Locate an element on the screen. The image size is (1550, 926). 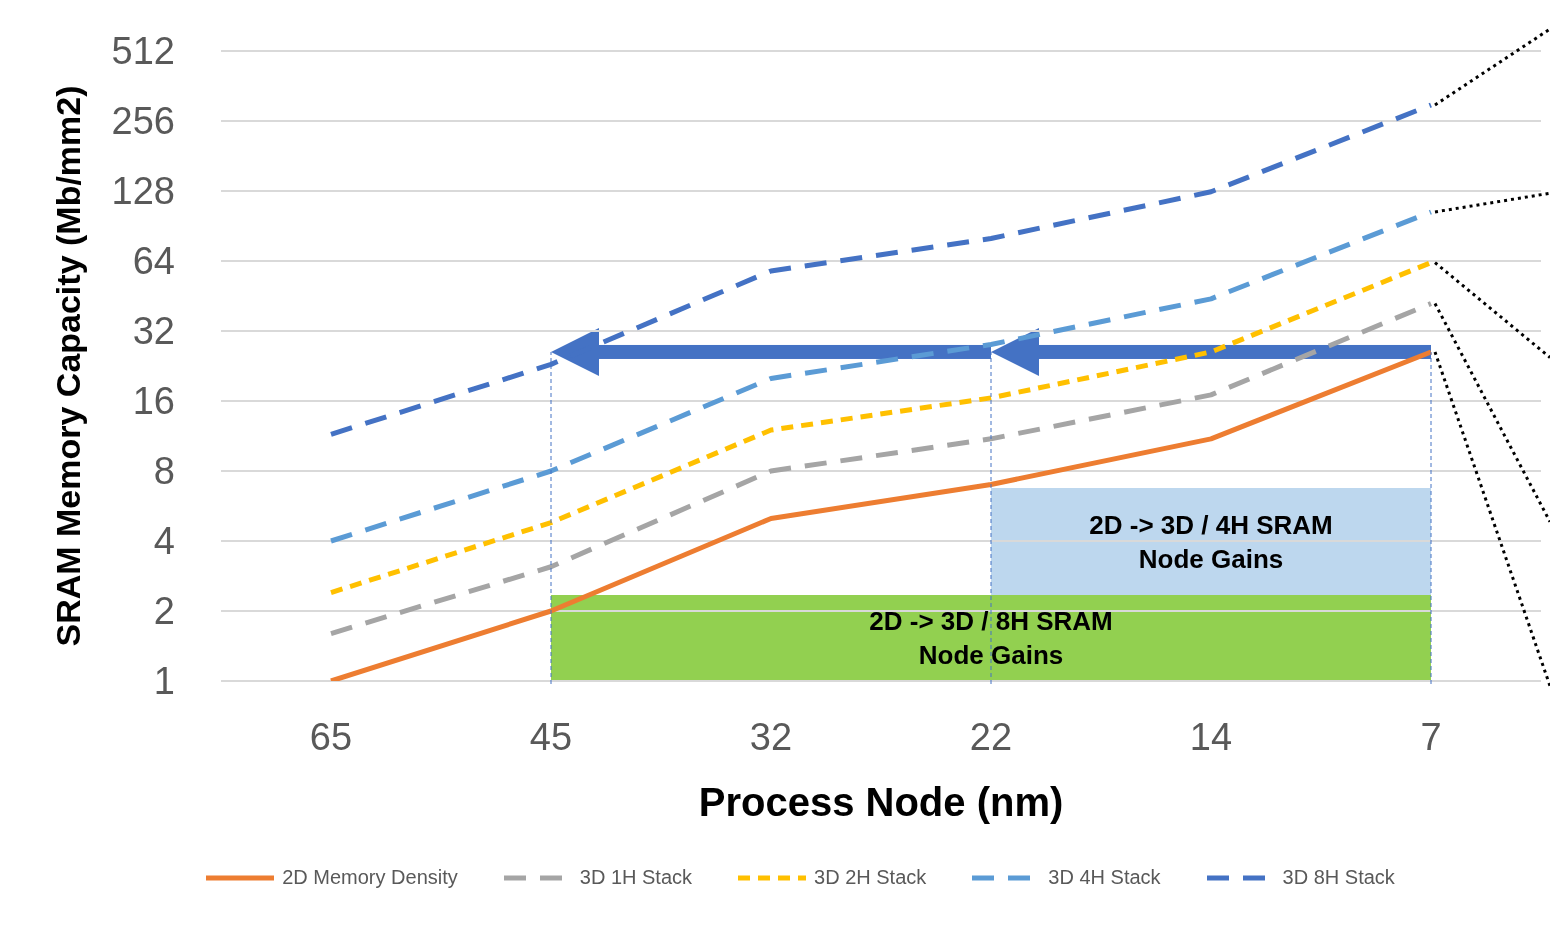
y-tick-label: 256 is located at coordinates (143, 121).